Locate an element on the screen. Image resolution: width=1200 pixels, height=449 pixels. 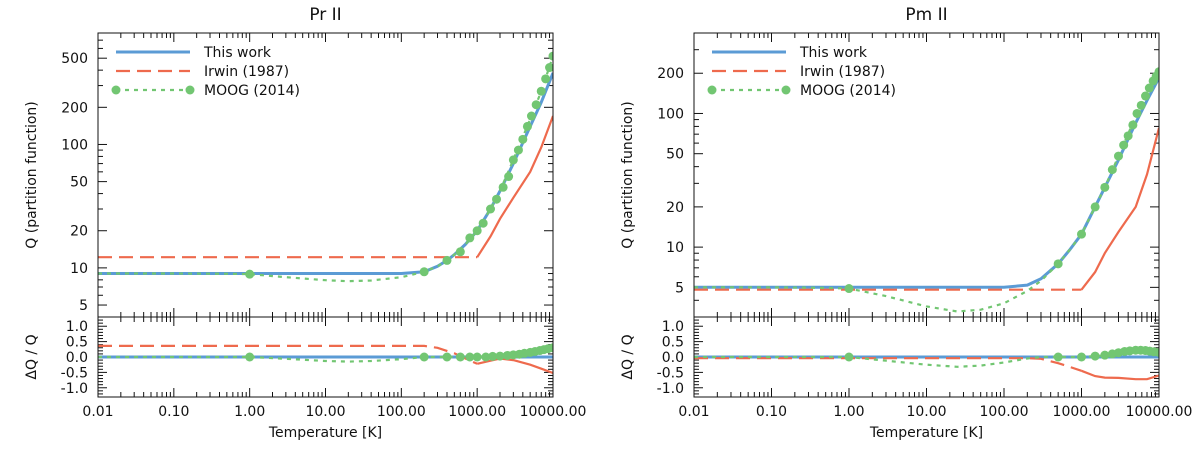
x-tick-label: 100.00 is located at coordinates (401, 412).